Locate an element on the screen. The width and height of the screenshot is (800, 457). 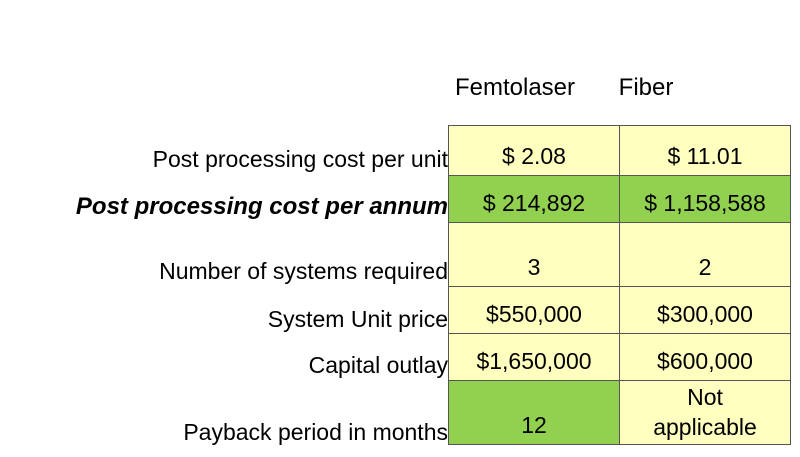
table-row: $1,650,000 $600,000 is located at coordinates (619, 357).